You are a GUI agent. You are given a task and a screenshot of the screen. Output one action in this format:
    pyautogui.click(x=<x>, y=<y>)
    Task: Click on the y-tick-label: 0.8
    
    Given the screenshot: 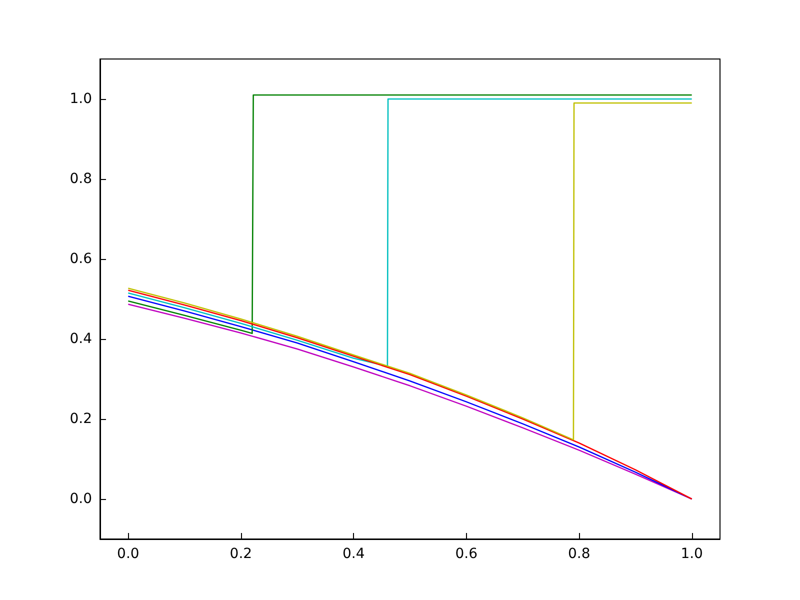 What is the action you would take?
    pyautogui.click(x=81, y=179)
    